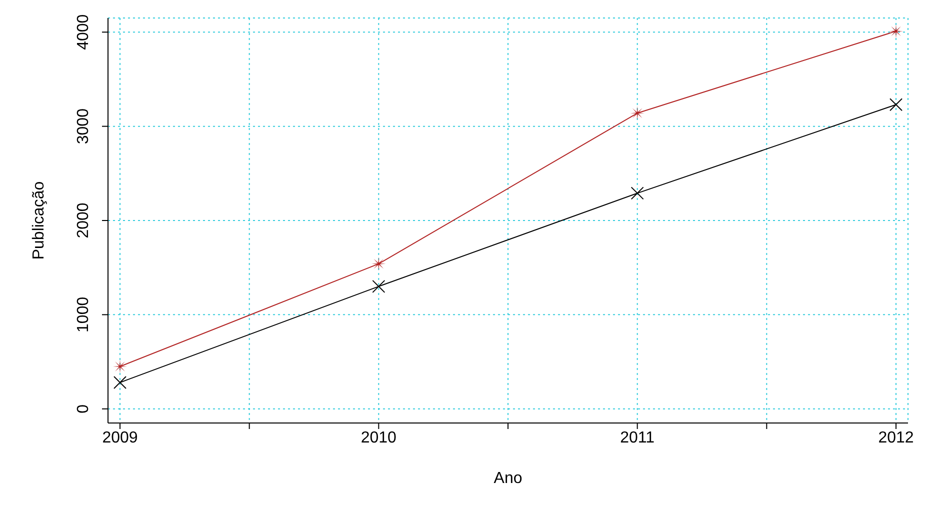  What do you see at coordinates (83, 314) in the screenshot?
I see `y-tick-label: 1000` at bounding box center [83, 314].